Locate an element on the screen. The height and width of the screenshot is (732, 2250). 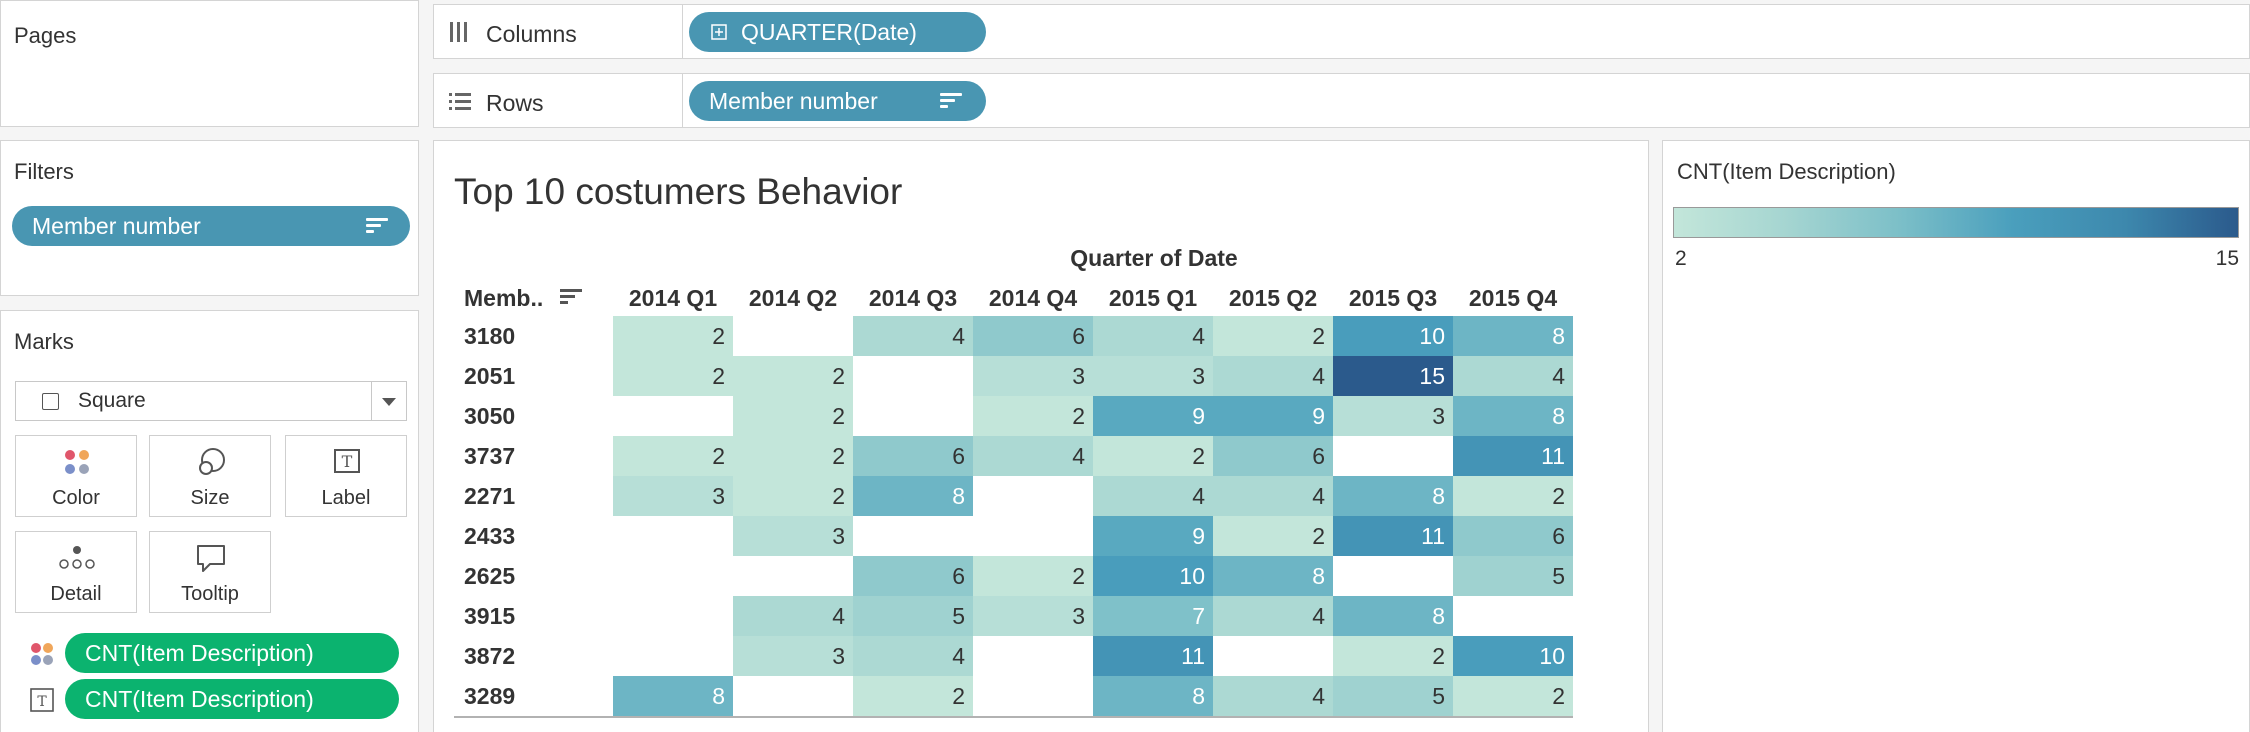
tooltip-button: Tooltip is located at coordinates (210, 572).